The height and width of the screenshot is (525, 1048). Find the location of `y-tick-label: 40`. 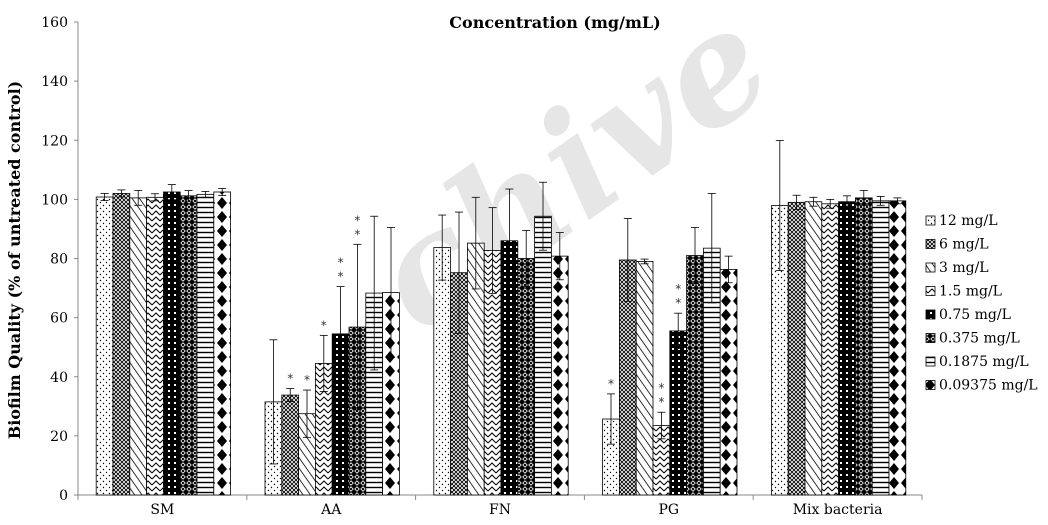

y-tick-label: 40 is located at coordinates (59, 378).